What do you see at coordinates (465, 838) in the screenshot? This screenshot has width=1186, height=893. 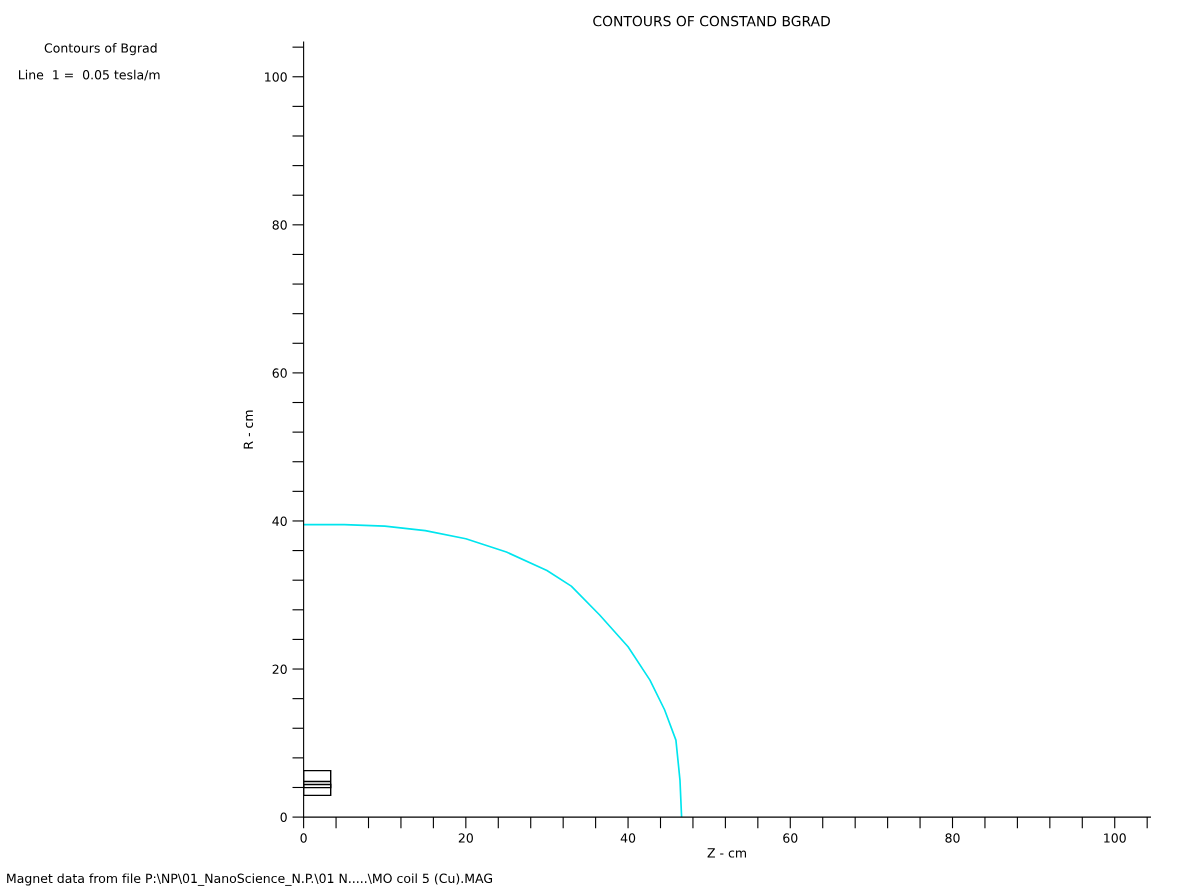 I see `x-tick-label: 20` at bounding box center [465, 838].